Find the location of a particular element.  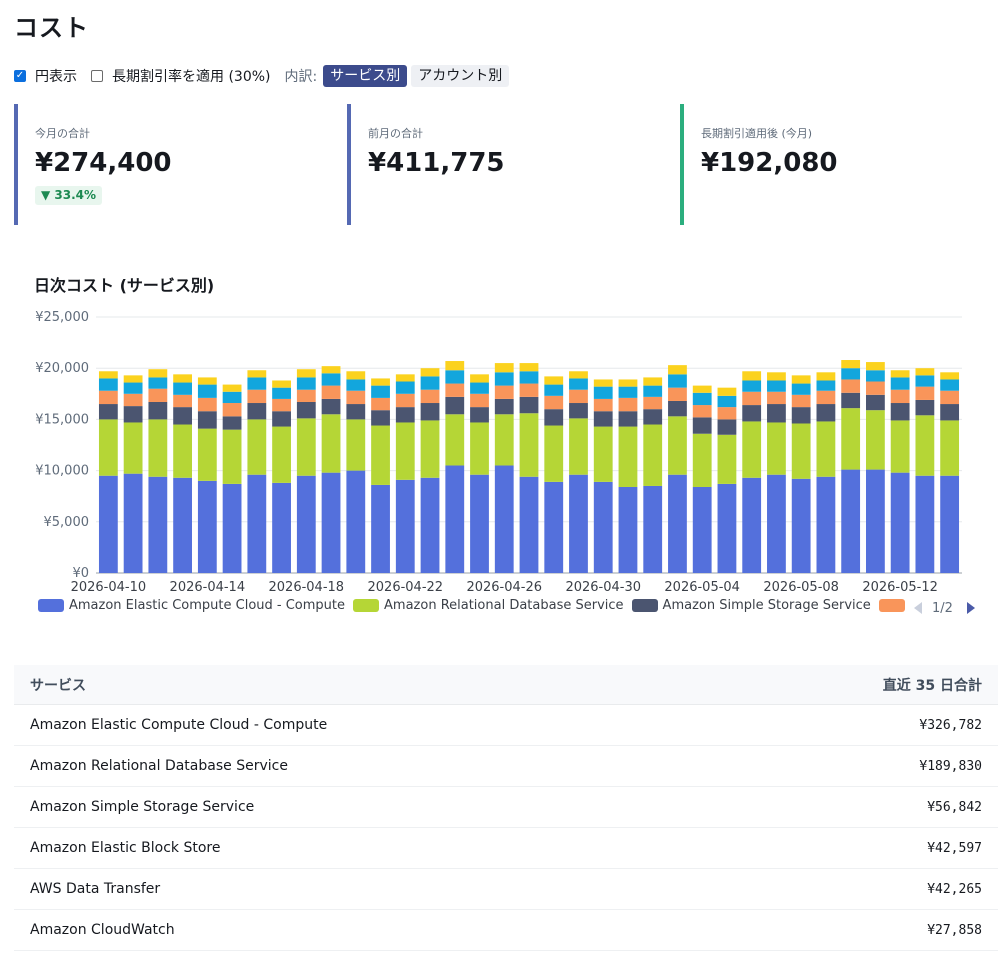

legend-page-indicator: 1/2 is located at coordinates (942, 608).